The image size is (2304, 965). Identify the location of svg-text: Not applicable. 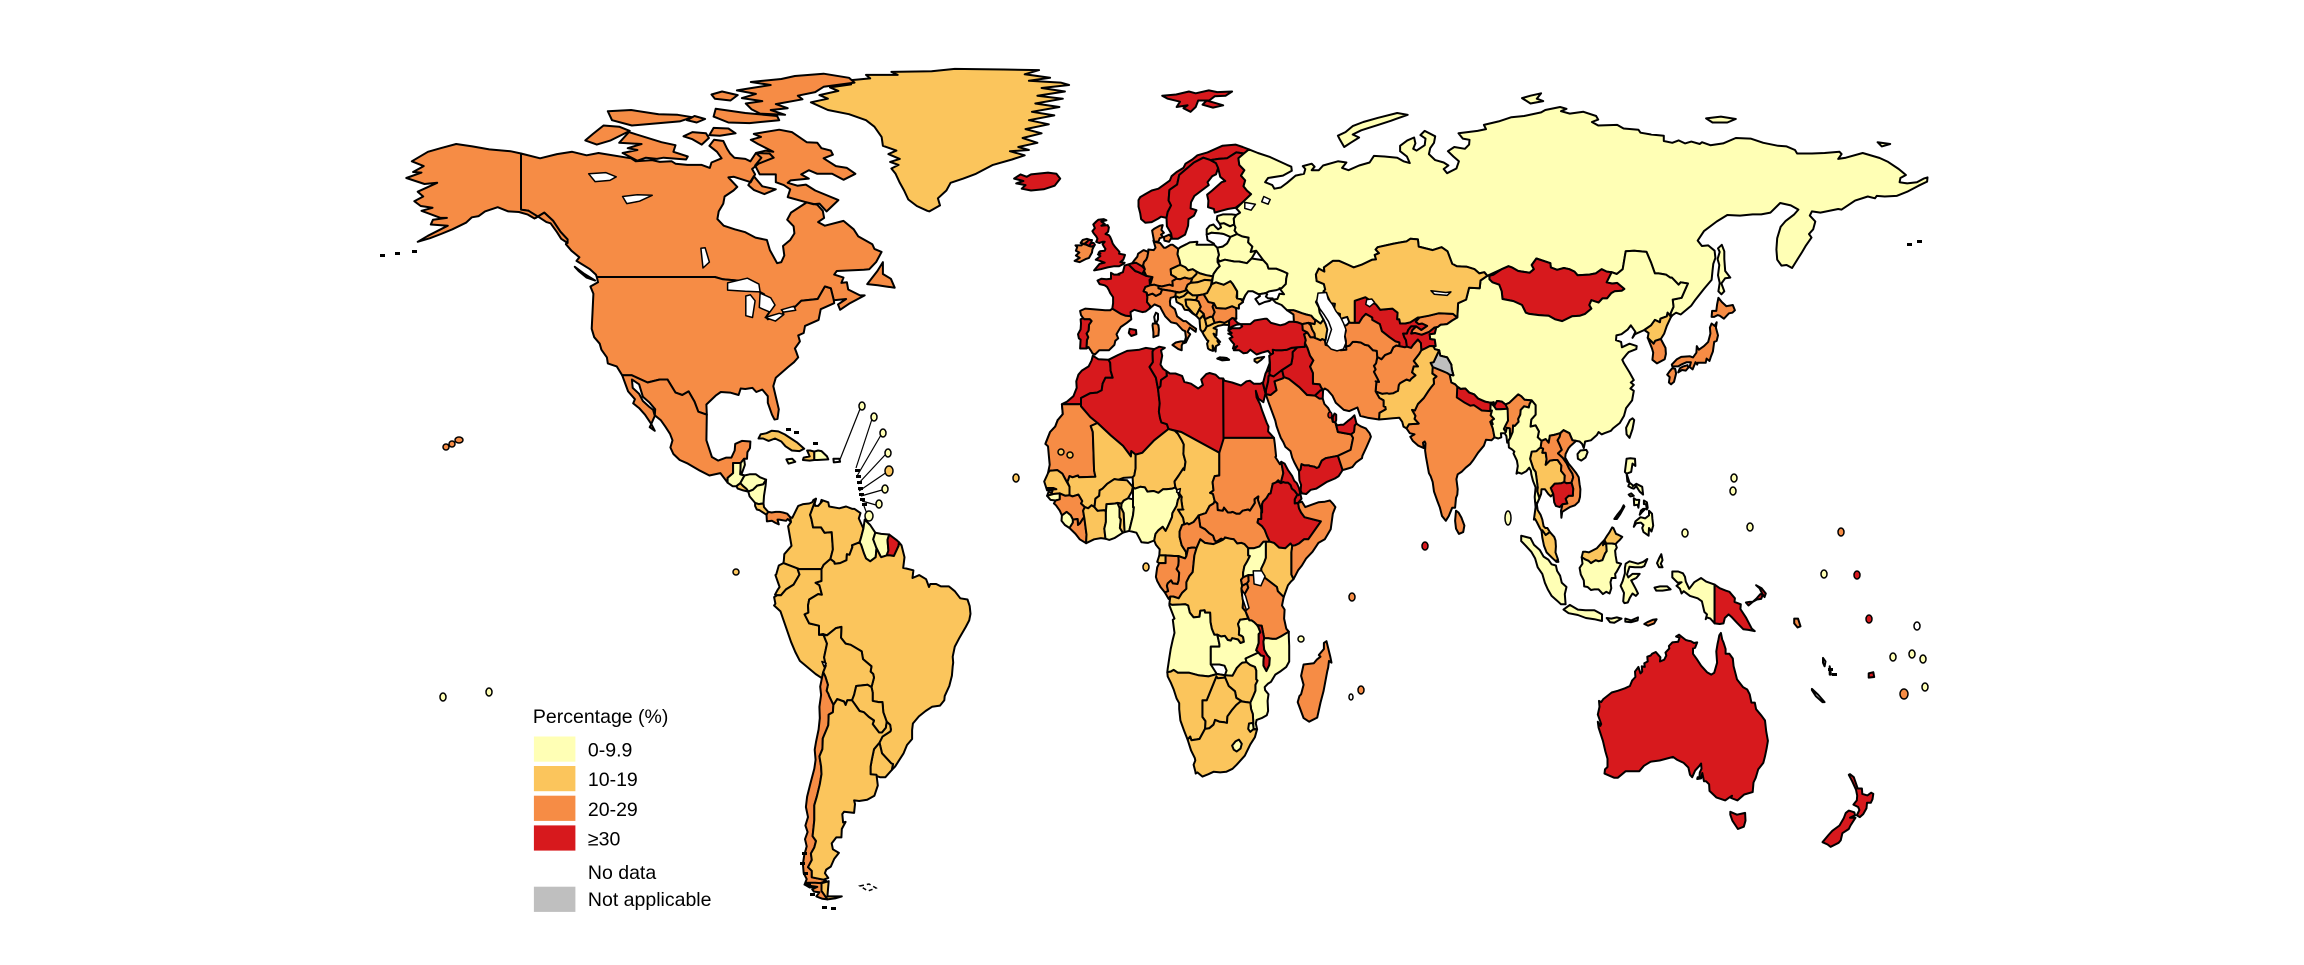
(650, 900).